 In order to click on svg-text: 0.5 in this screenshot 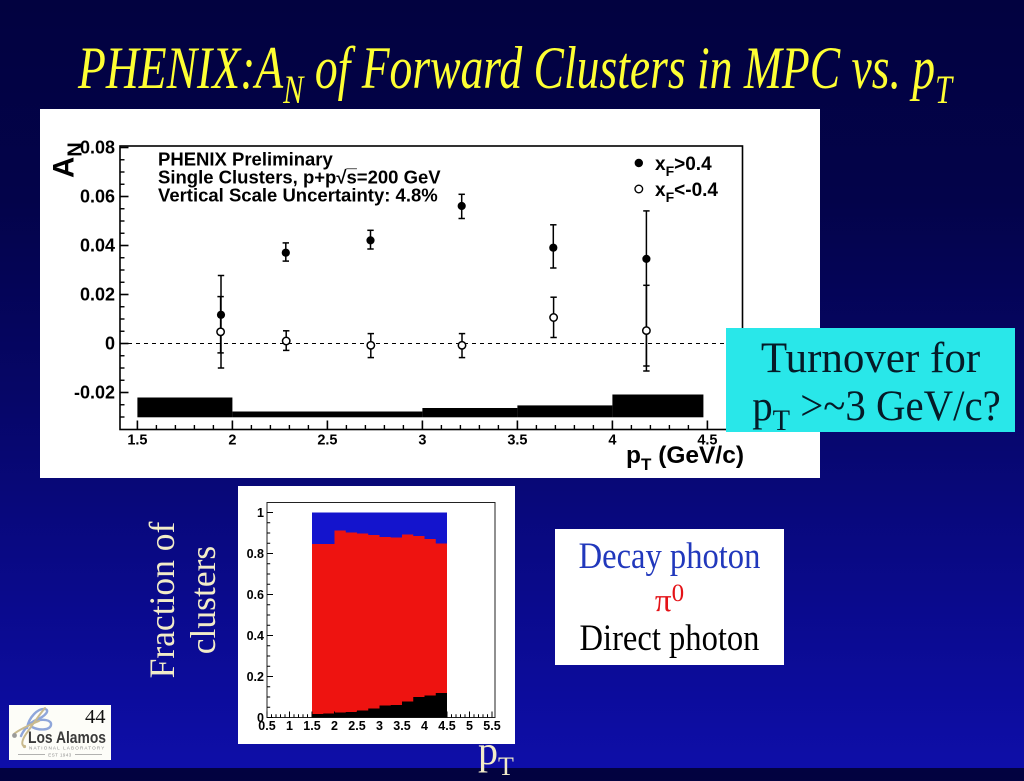, I will do `click(266, 726)`.